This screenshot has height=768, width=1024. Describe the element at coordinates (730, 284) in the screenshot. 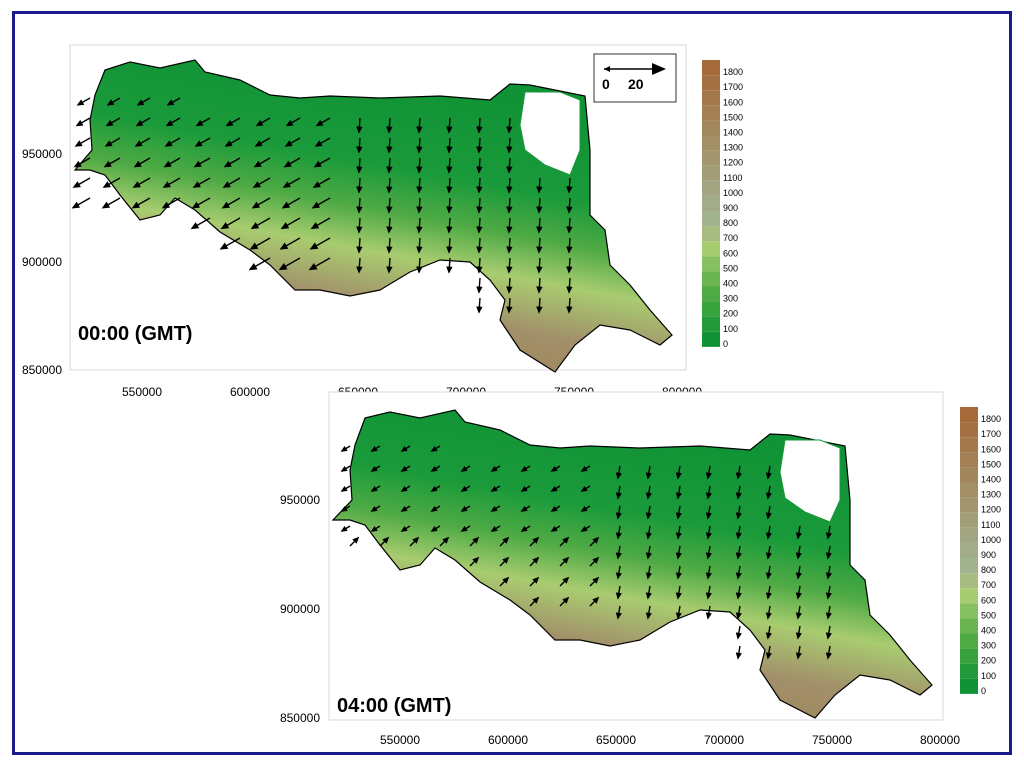

I see `colorbar-label: 400` at that location.